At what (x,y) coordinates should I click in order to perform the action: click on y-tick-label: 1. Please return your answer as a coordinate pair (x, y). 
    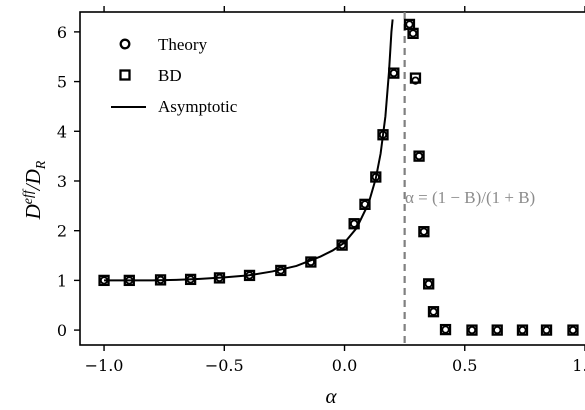
    Looking at the image, I should click on (62, 280).